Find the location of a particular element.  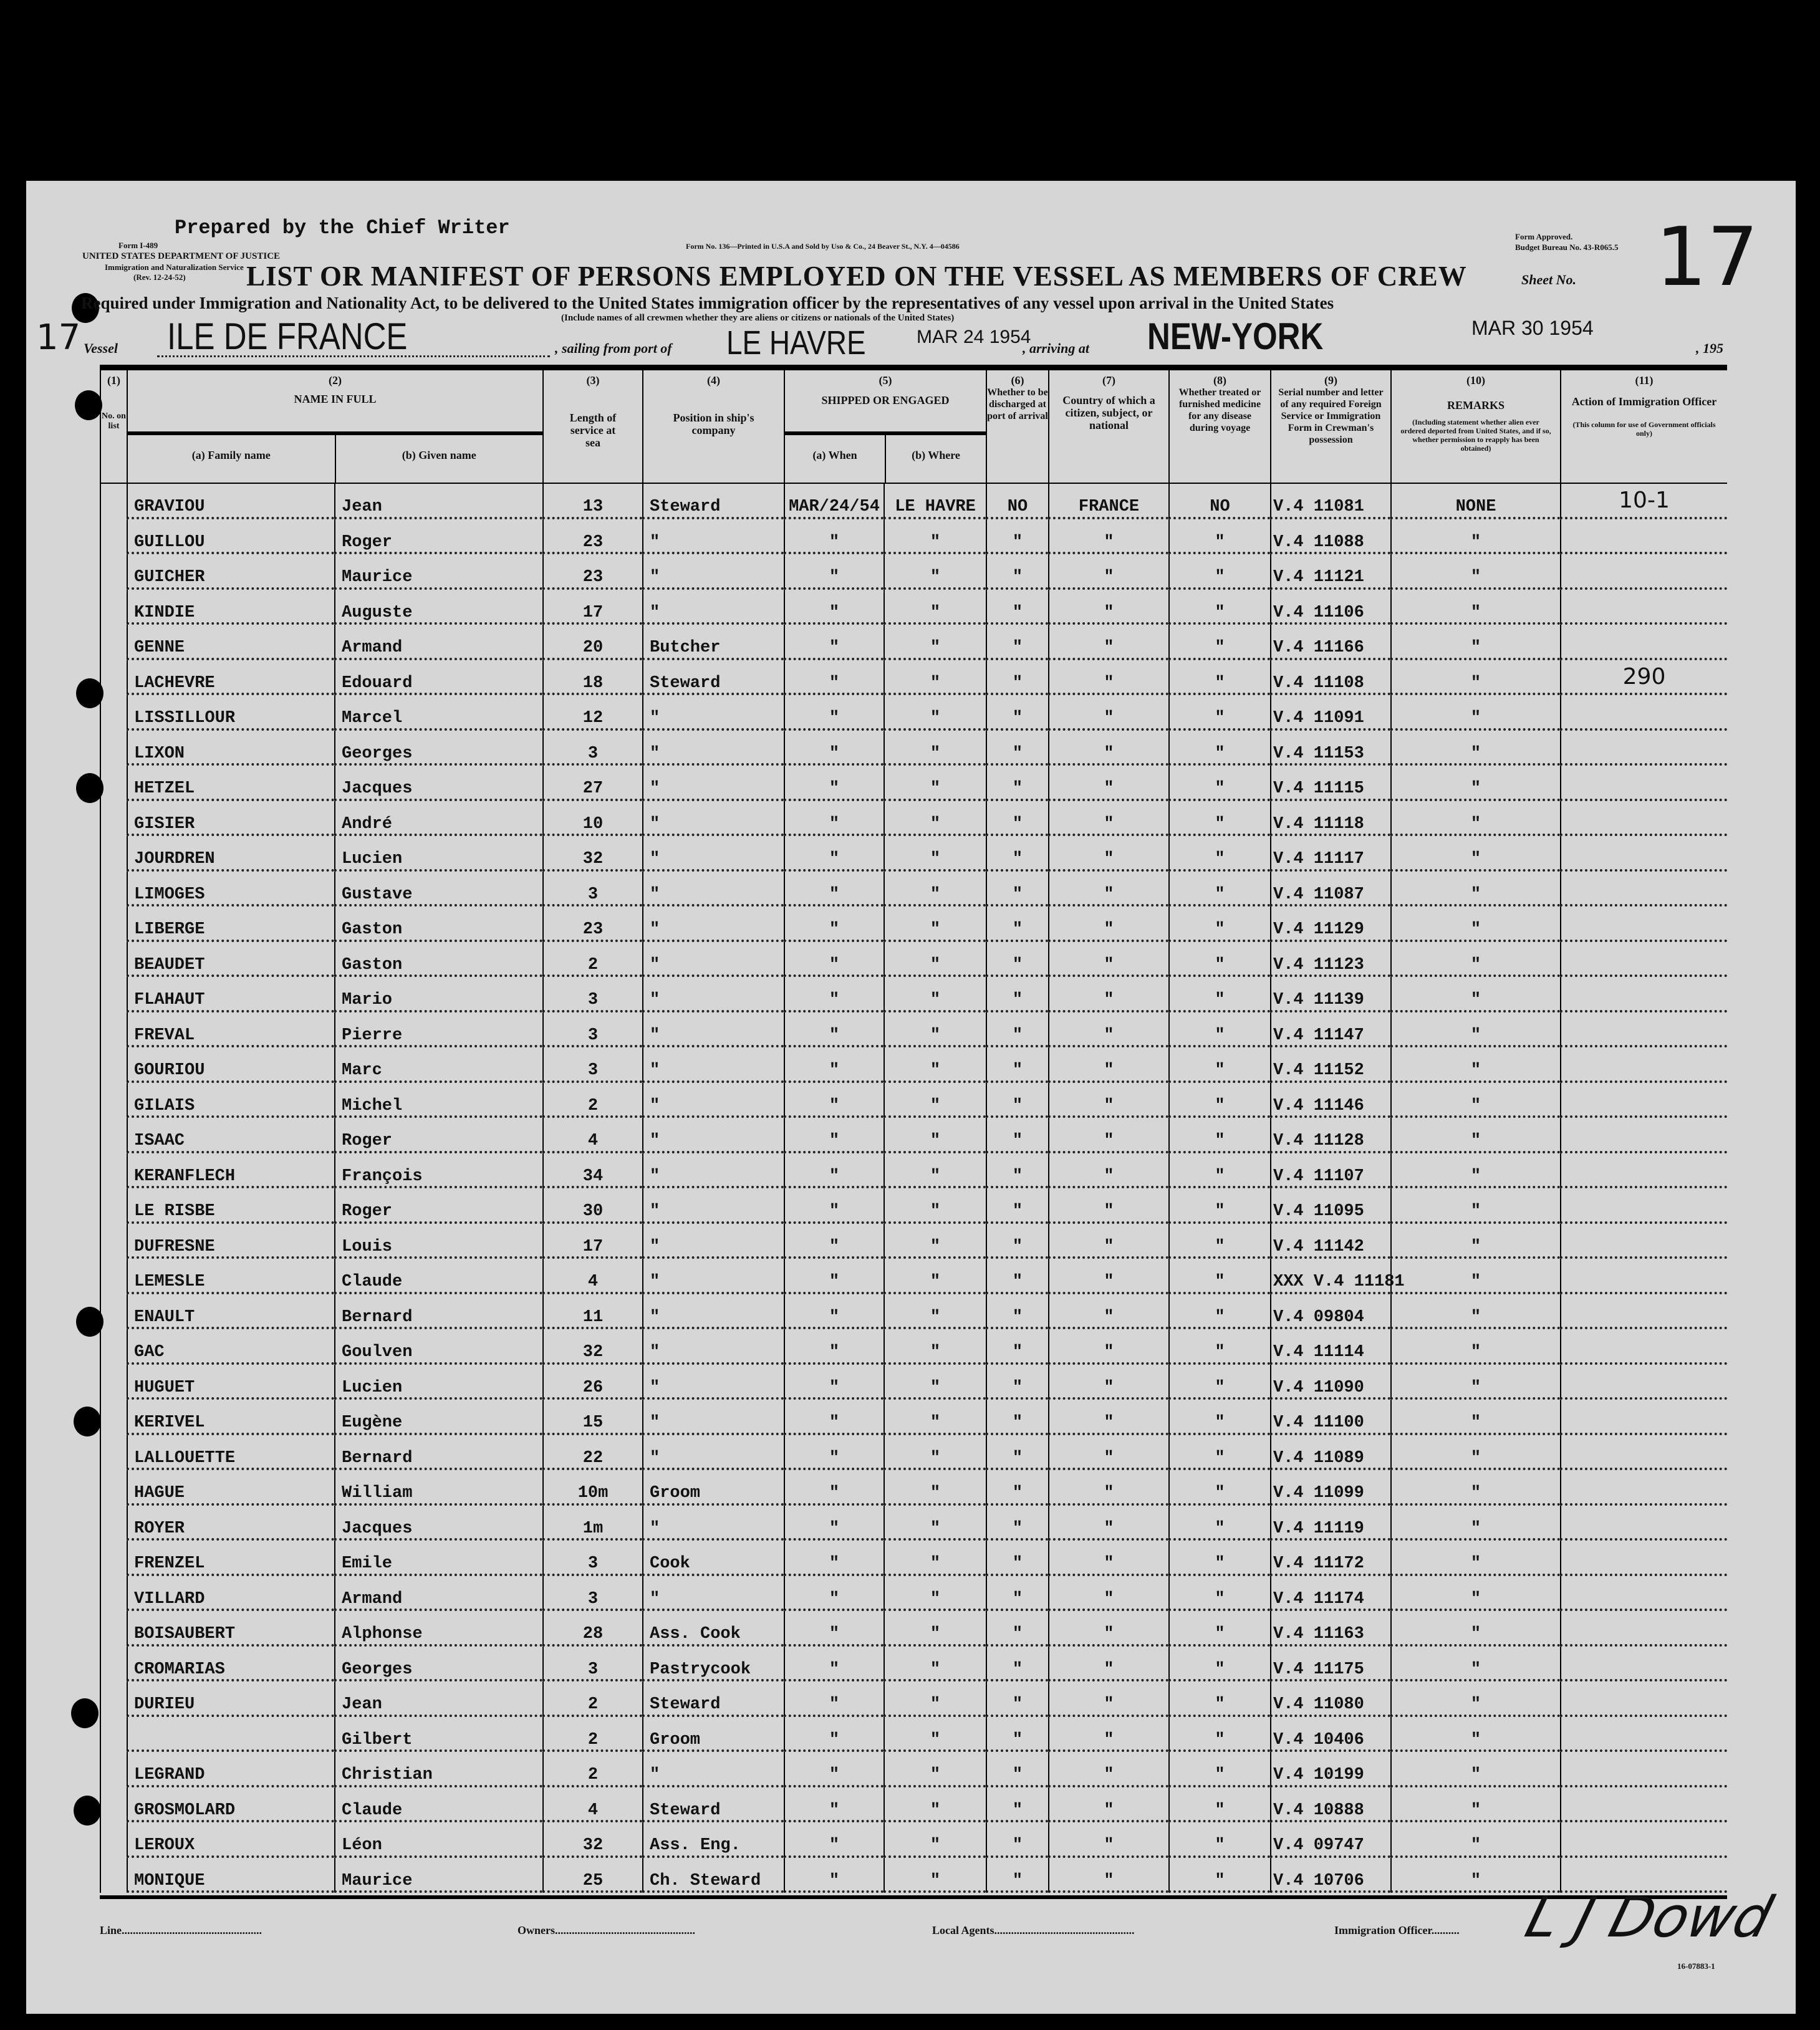

table-row: GOURIOU Marc 3 " " " " " " V.4 11152 " is located at coordinates (914, 1065).